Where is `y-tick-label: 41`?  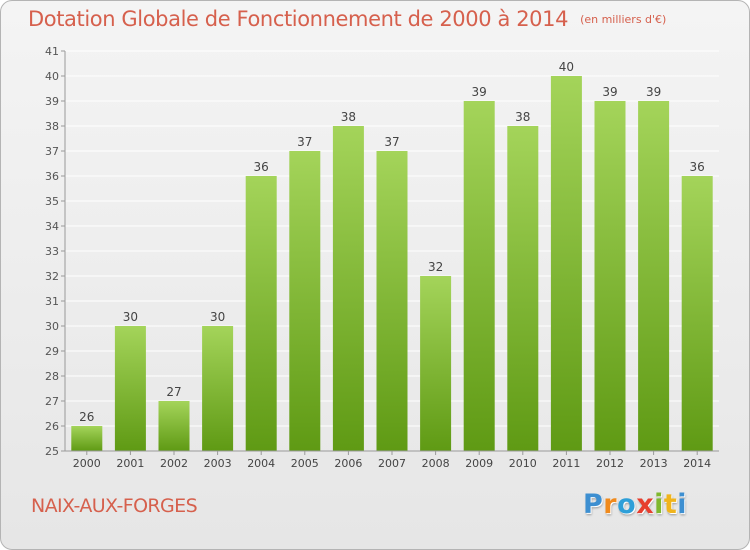
y-tick-label: 41 is located at coordinates (52, 51).